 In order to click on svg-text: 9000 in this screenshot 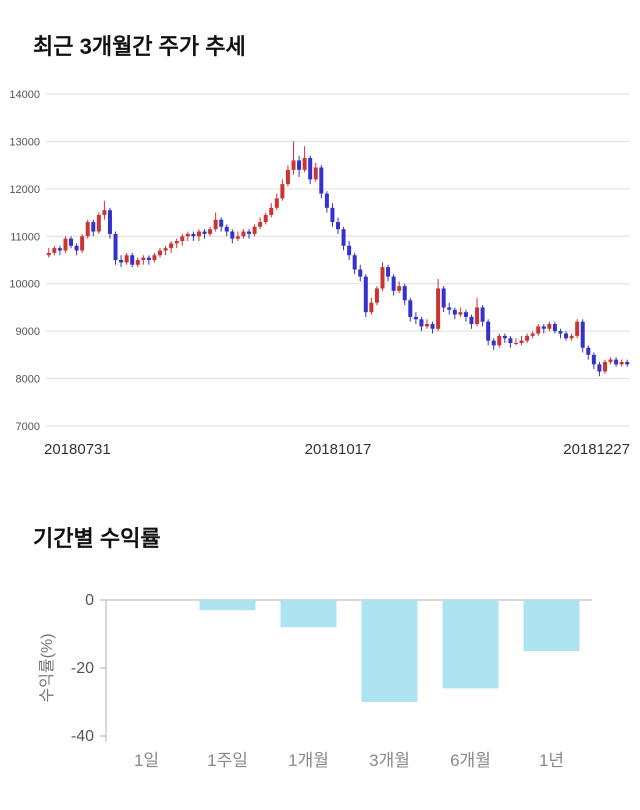, I will do `click(28, 332)`.